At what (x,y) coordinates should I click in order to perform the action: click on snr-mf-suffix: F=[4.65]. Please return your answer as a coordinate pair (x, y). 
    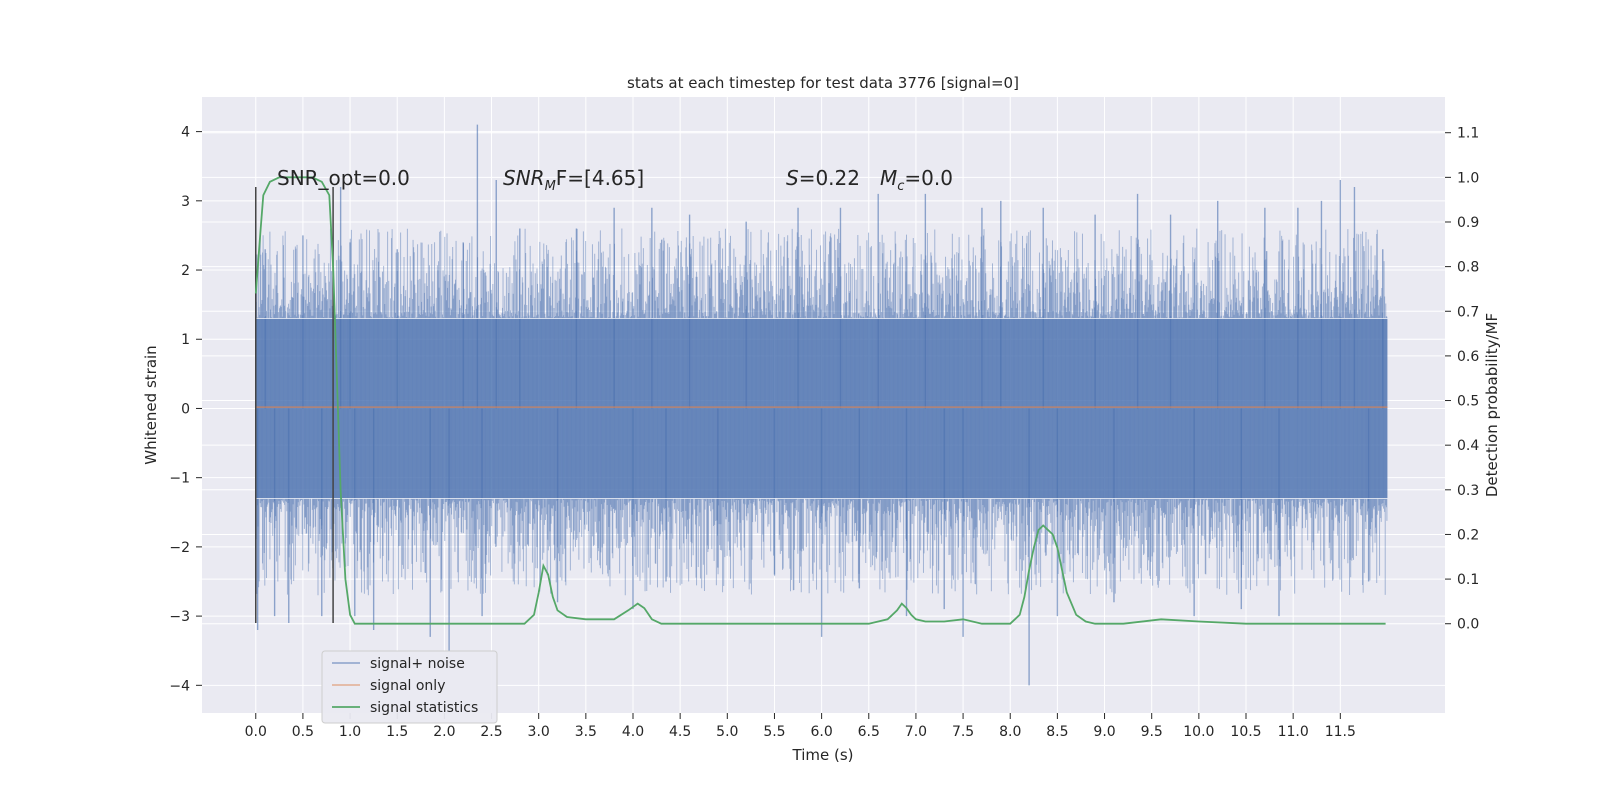
    Looking at the image, I should click on (600, 178).